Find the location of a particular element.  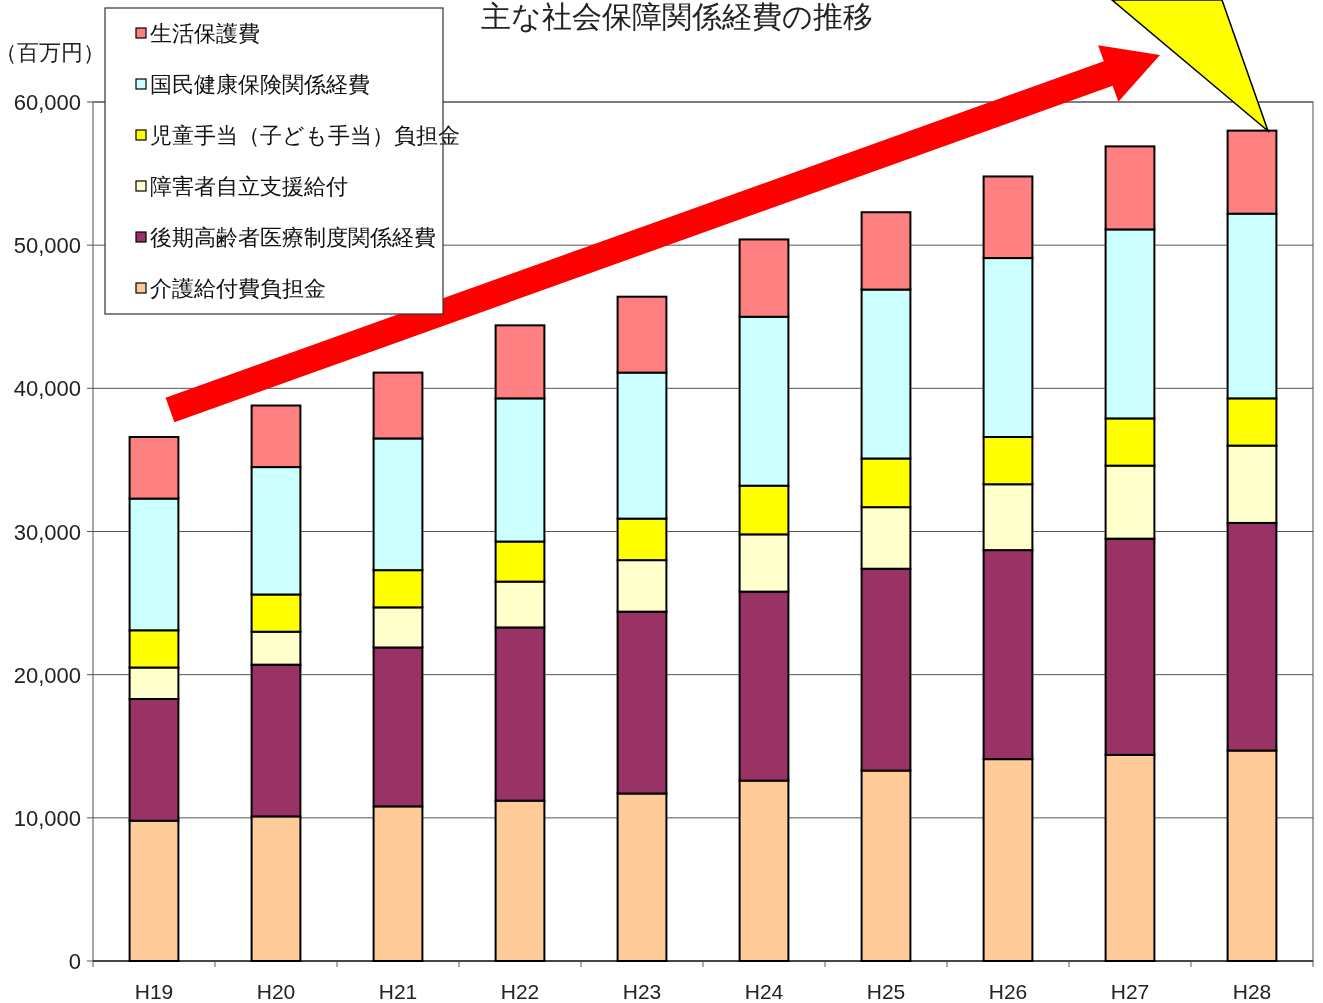

y-tick-label: 50,000 is located at coordinates (47, 246).